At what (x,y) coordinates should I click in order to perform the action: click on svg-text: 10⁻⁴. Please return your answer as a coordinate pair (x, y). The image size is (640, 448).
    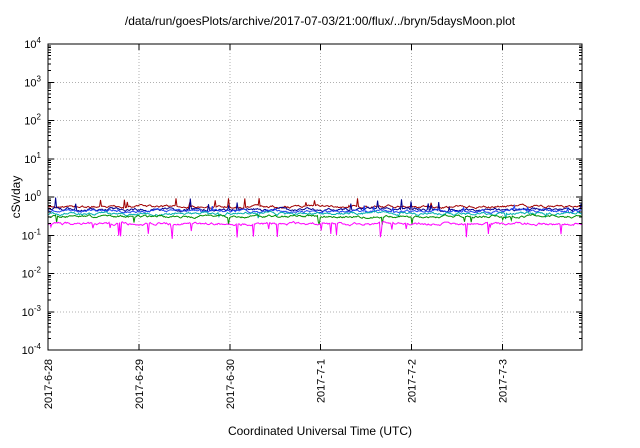
    Looking at the image, I should click on (32, 349).